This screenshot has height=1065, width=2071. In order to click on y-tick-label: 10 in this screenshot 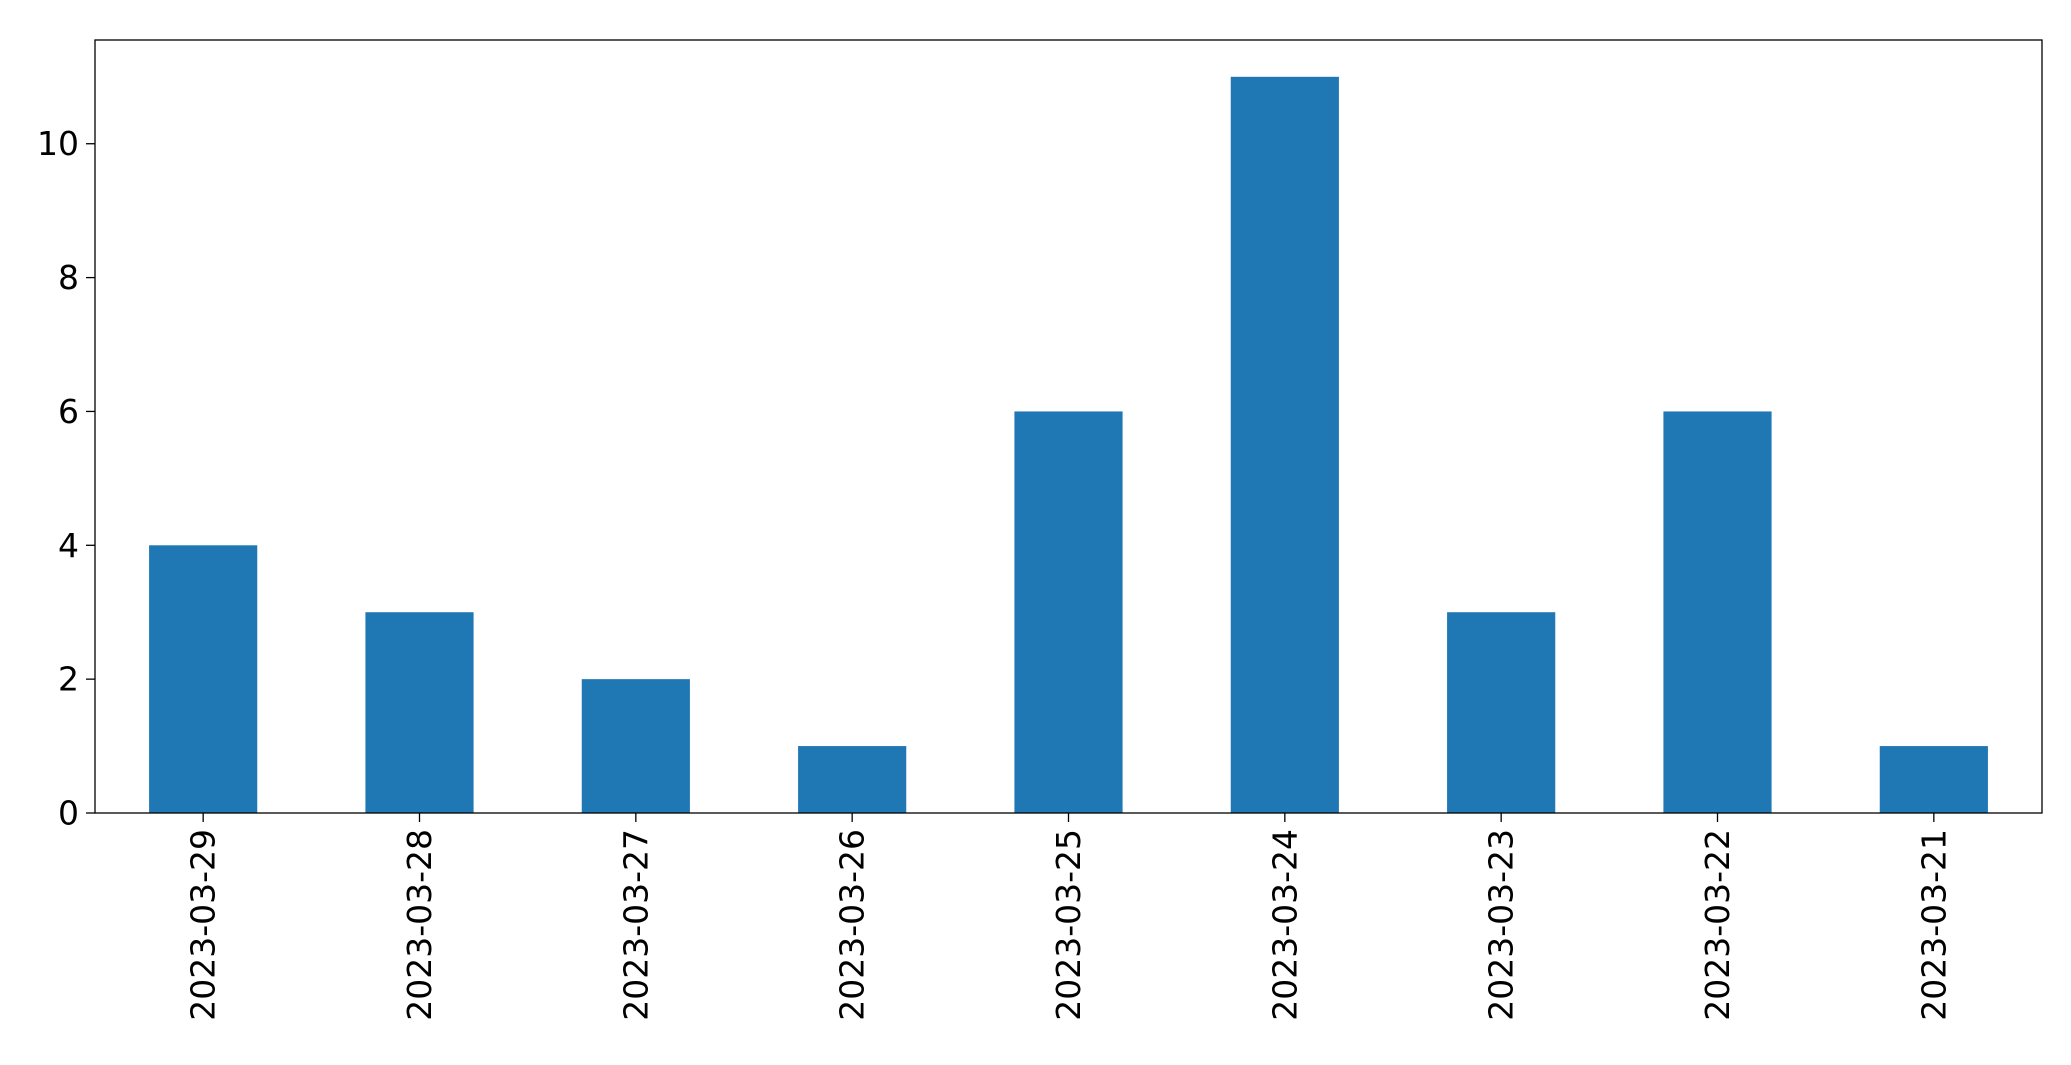, I will do `click(58, 143)`.